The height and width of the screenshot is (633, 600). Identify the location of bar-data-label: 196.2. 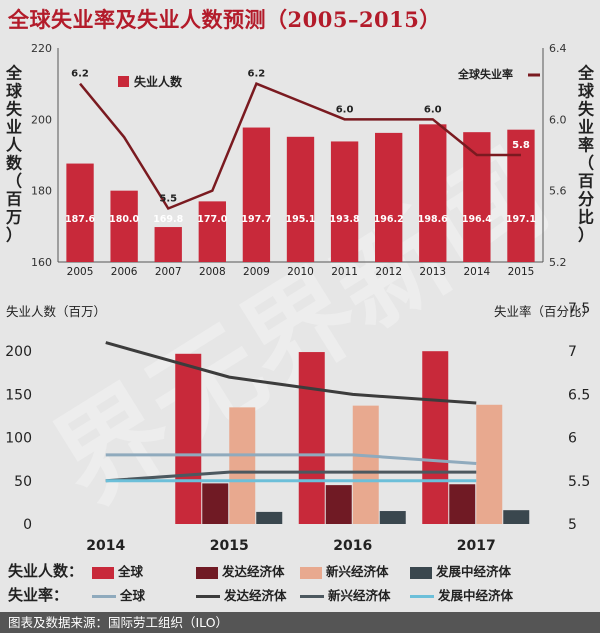
(389, 219).